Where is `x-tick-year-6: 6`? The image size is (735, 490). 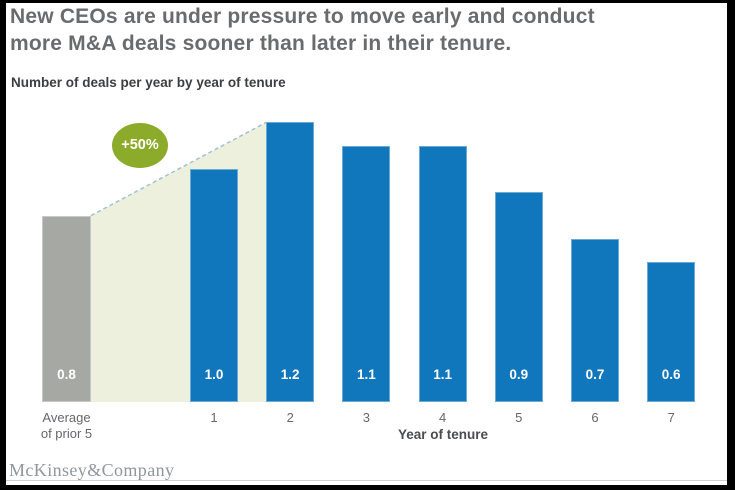 x-tick-year-6: 6 is located at coordinates (595, 417).